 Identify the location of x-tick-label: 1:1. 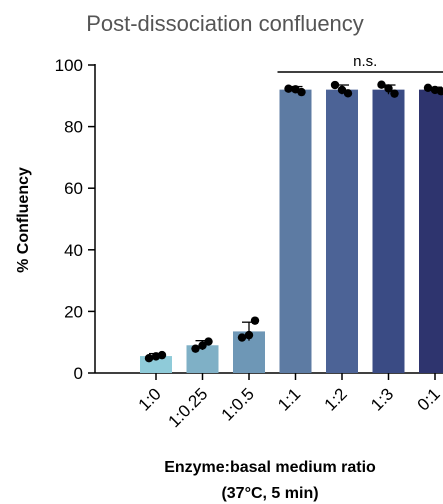
(289, 399).